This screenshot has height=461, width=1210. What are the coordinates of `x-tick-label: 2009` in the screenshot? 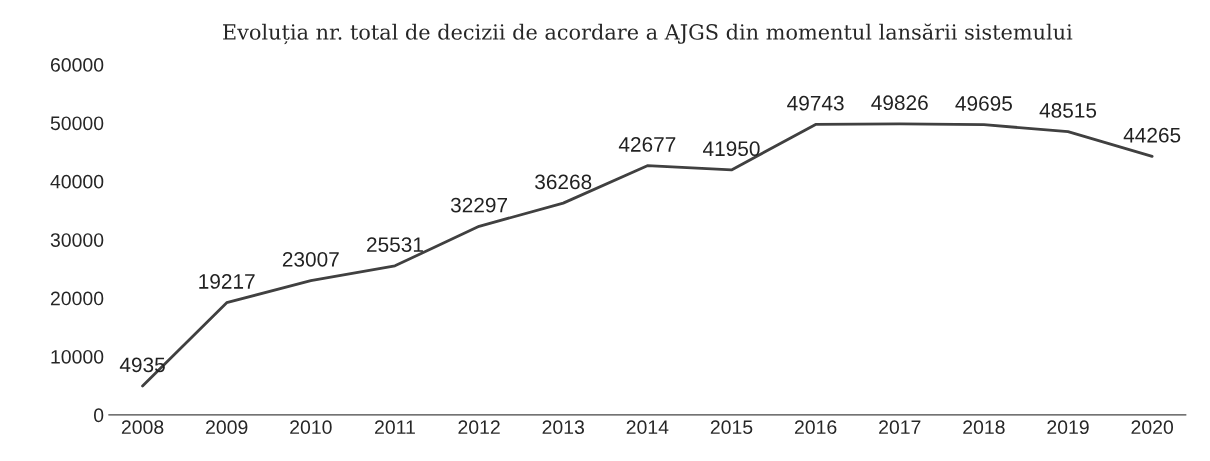 It's located at (227, 427).